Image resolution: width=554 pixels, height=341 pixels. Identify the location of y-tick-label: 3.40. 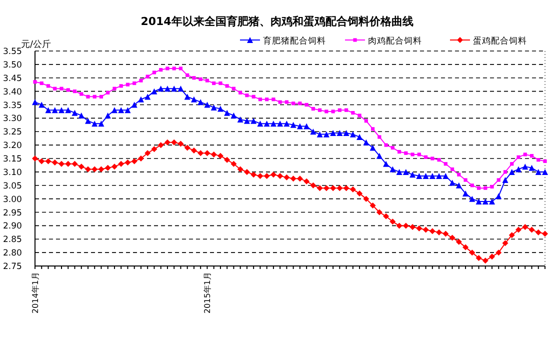
(12, 92).